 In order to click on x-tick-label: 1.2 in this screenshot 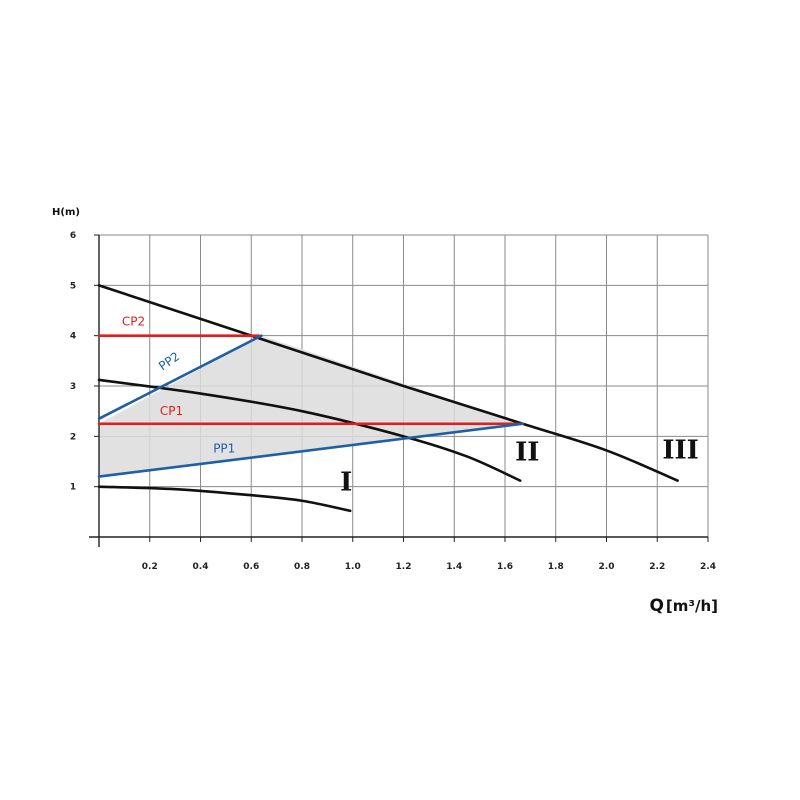, I will do `click(404, 567)`.